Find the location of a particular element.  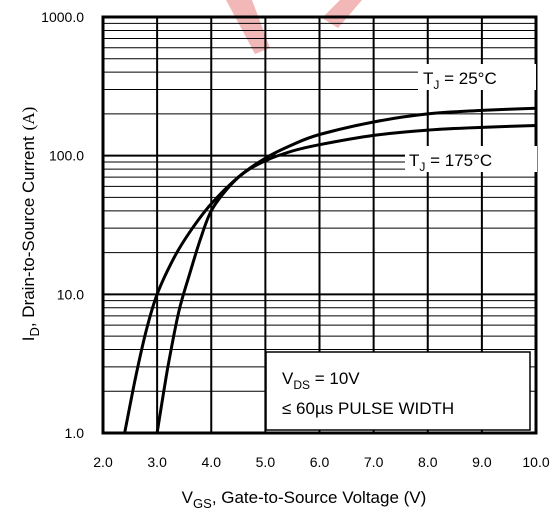

x-tick-label: 6.0 is located at coordinates (320, 462).